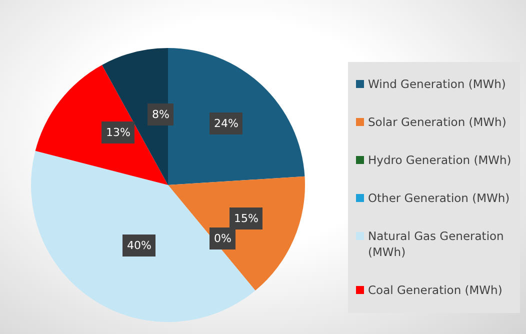  I want to click on data-label: 24%, so click(226, 123).